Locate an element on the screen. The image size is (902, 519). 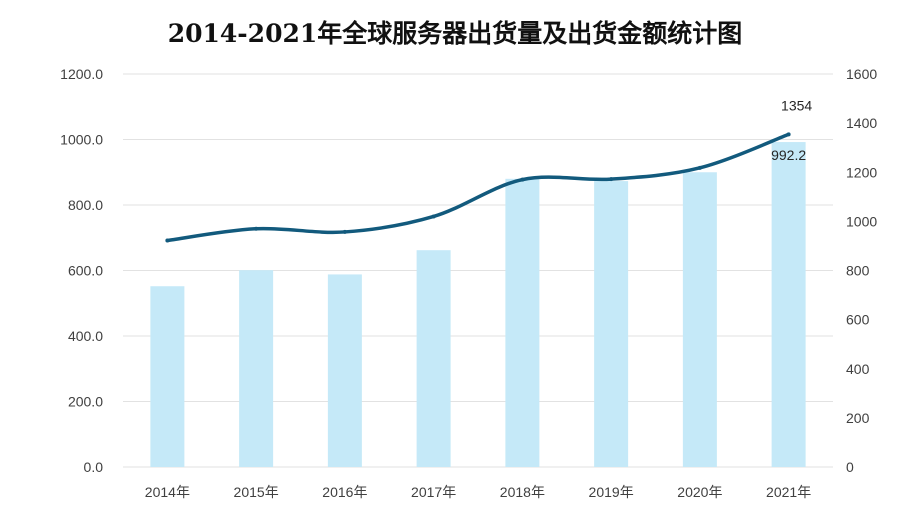
right-y-tick-label: 600 is located at coordinates (858, 320).